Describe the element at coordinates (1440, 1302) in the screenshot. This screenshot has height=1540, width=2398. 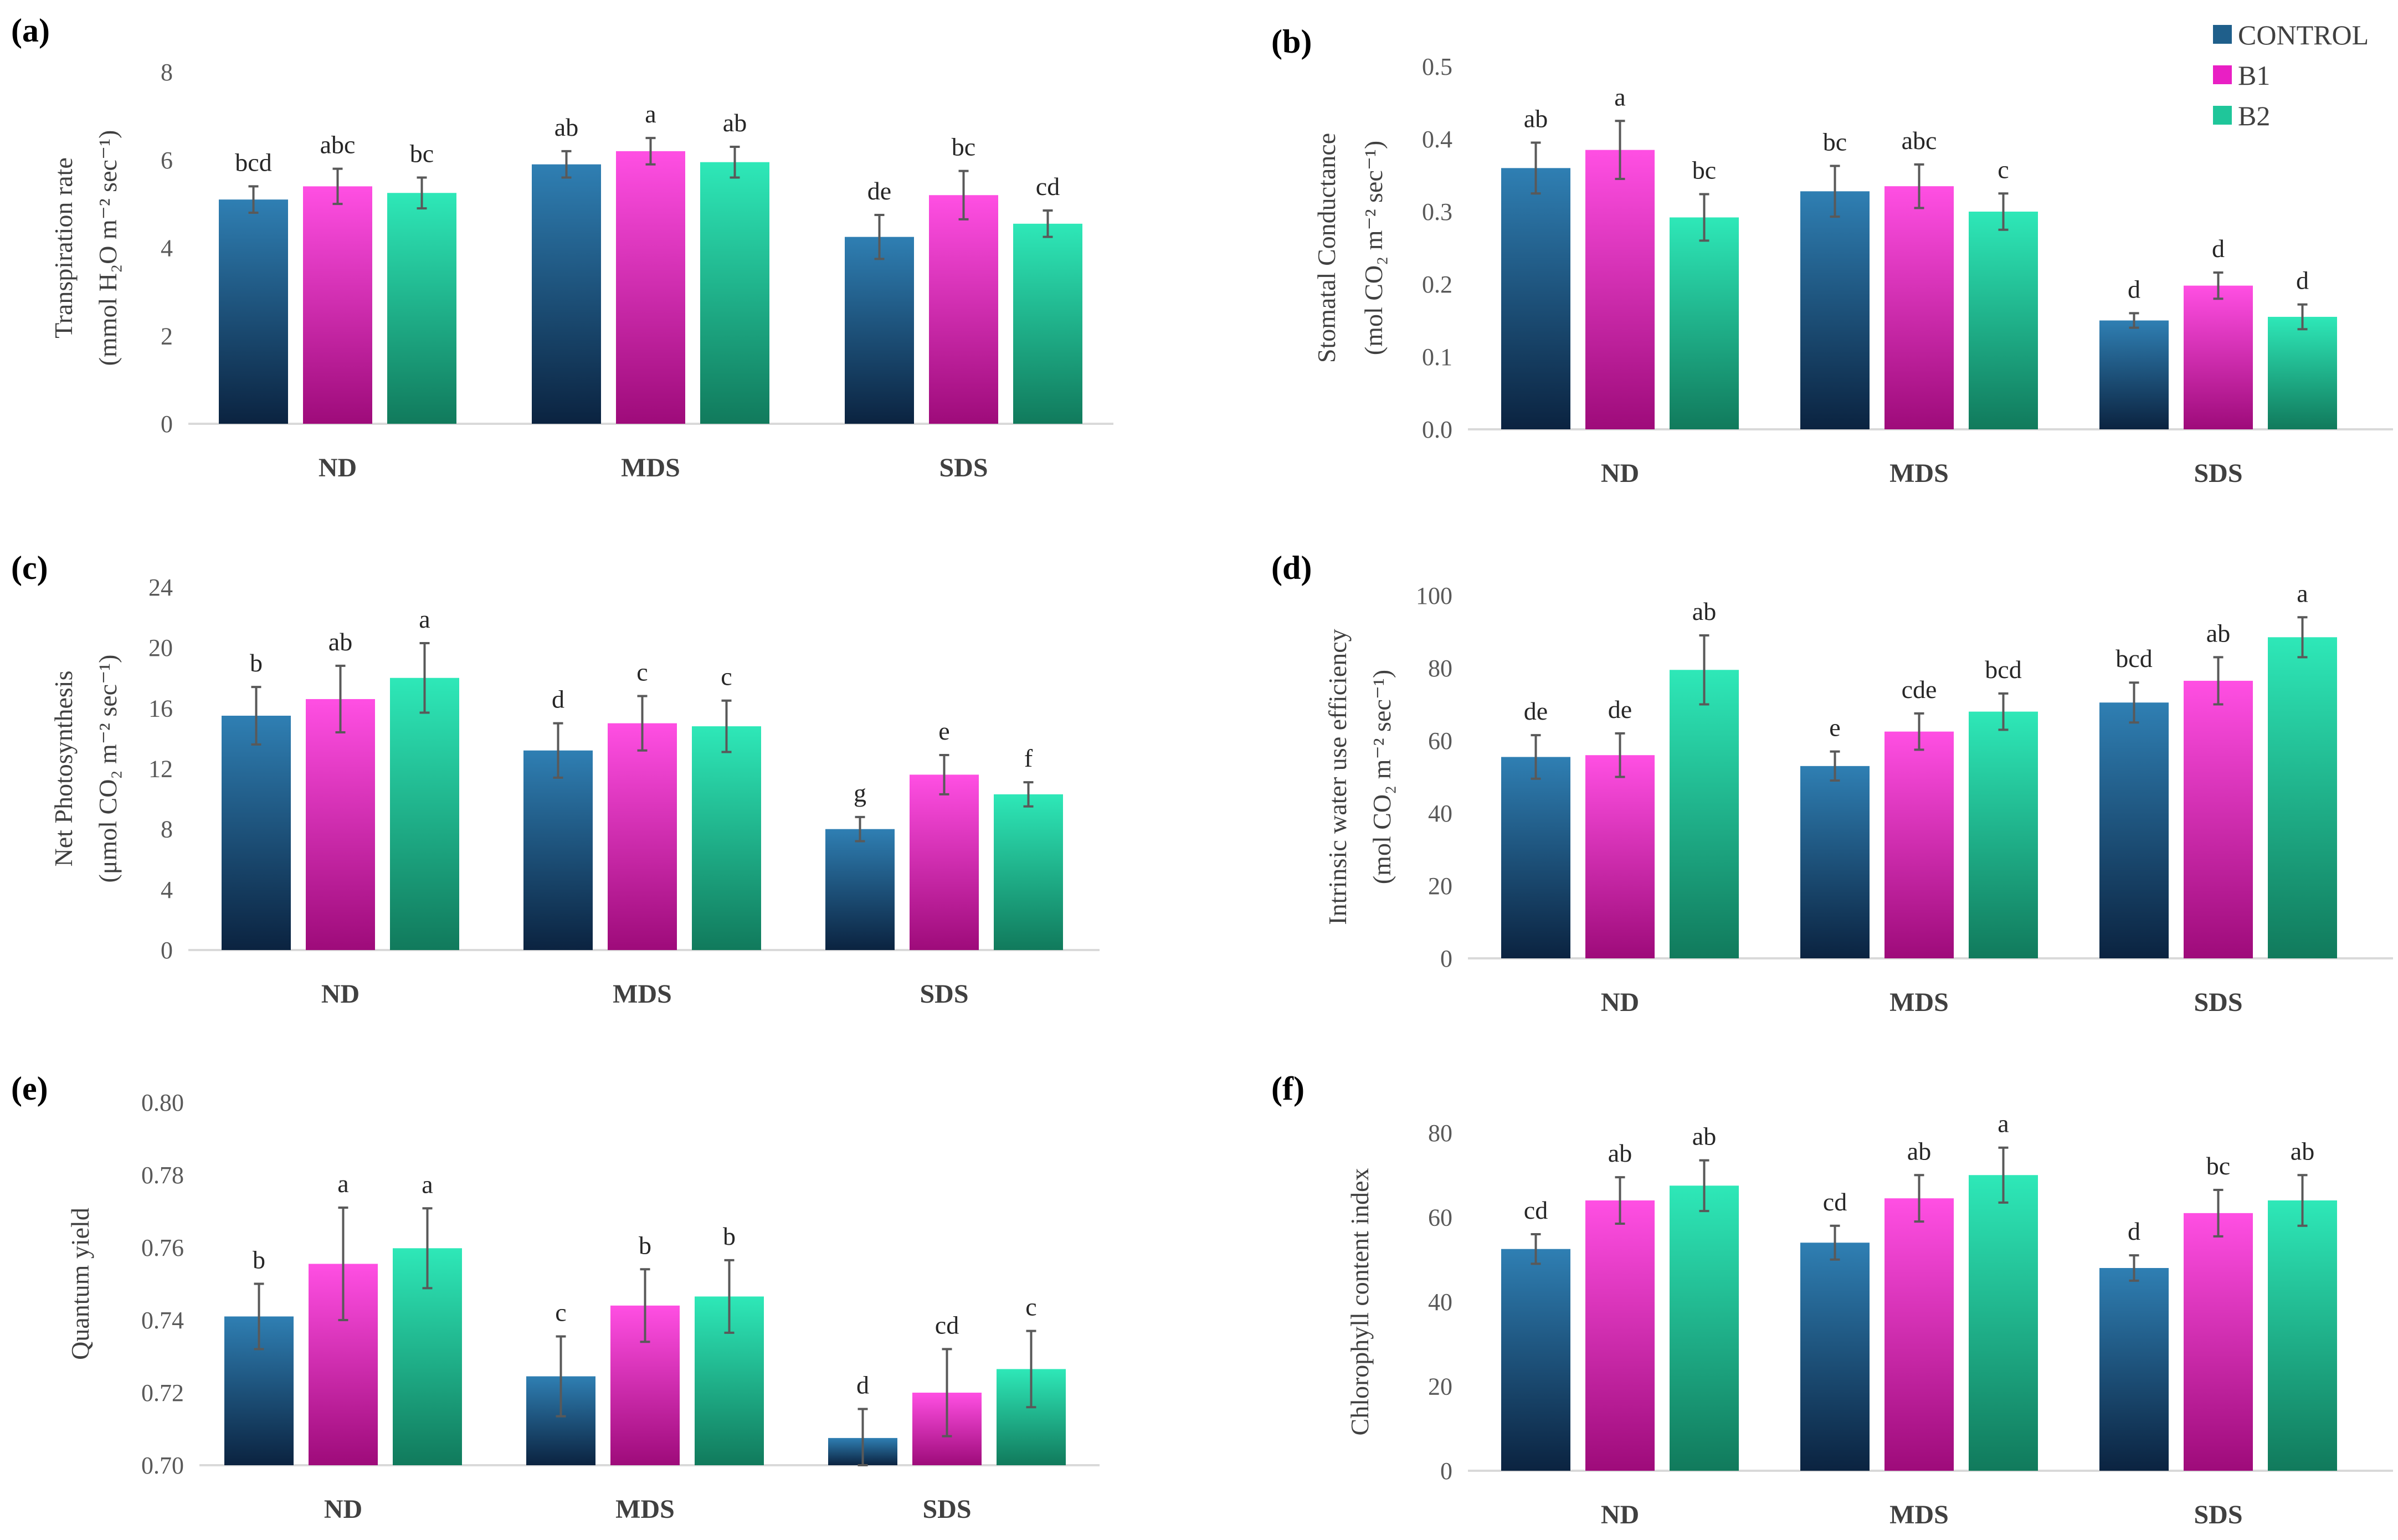
I see `y-tick-label: 40` at that location.